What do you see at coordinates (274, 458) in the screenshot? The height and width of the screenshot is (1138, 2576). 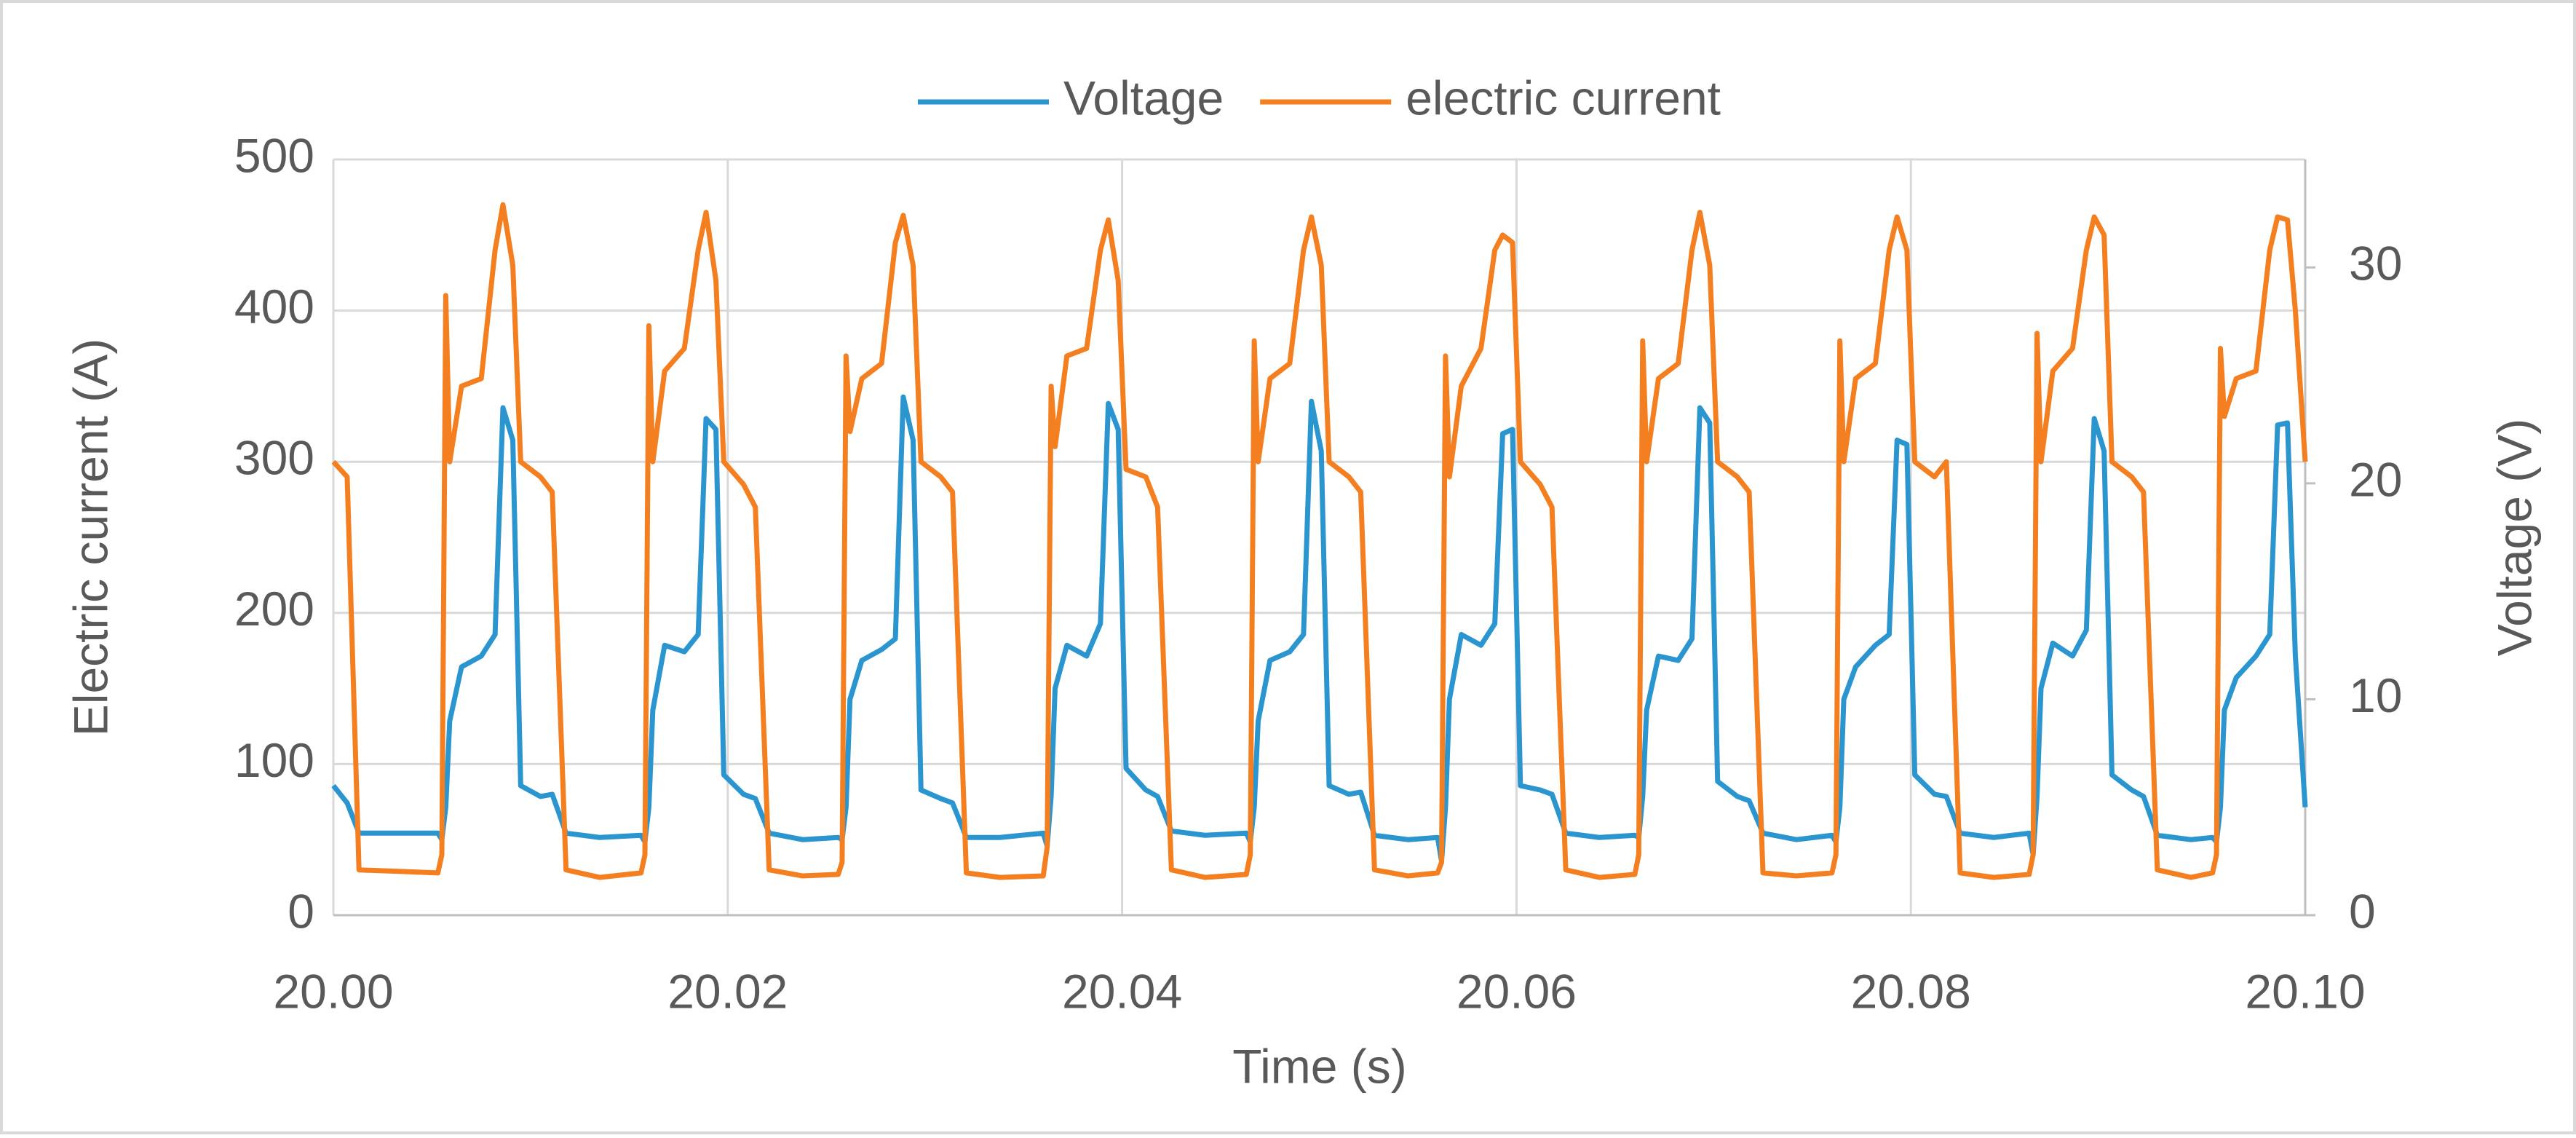 I see `y-tick-label: 300` at bounding box center [274, 458].